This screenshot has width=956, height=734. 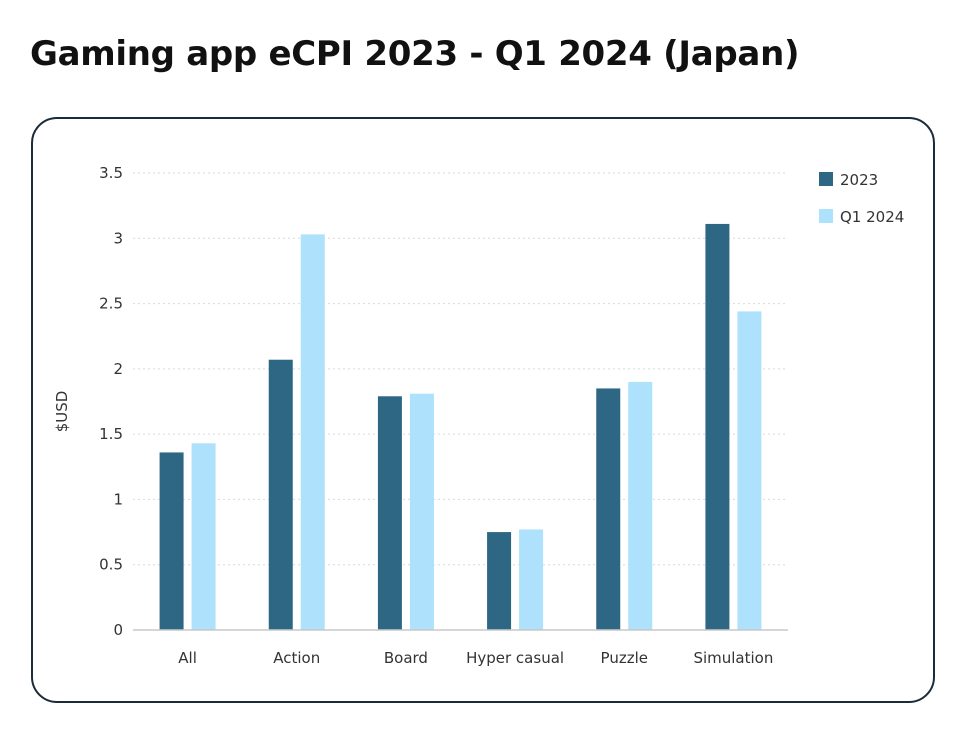 What do you see at coordinates (111, 304) in the screenshot?
I see `y-tick-label: 2.5` at bounding box center [111, 304].